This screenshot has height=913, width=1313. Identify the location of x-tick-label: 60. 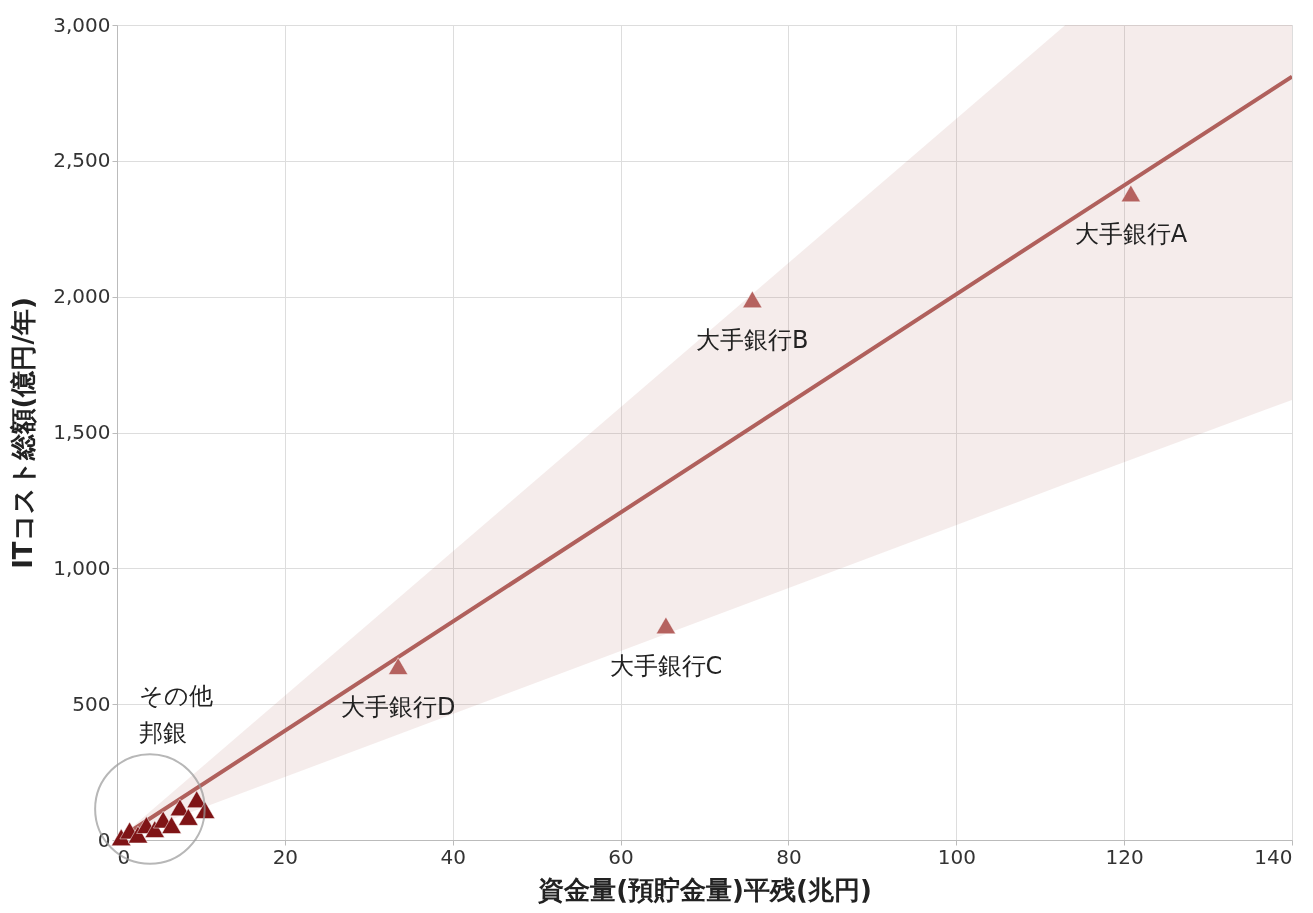
(621, 856).